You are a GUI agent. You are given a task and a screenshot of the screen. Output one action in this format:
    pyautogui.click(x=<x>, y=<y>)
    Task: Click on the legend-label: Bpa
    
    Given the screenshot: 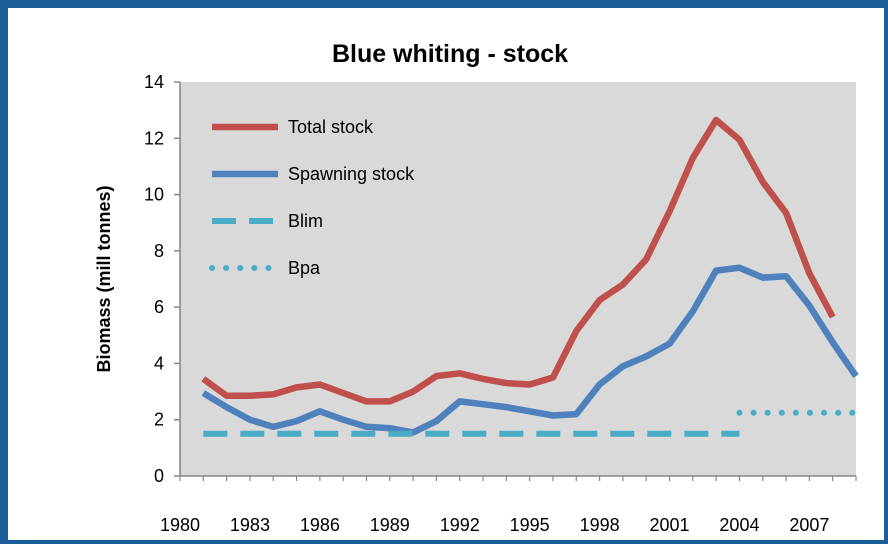 What is the action you would take?
    pyautogui.click(x=304, y=268)
    